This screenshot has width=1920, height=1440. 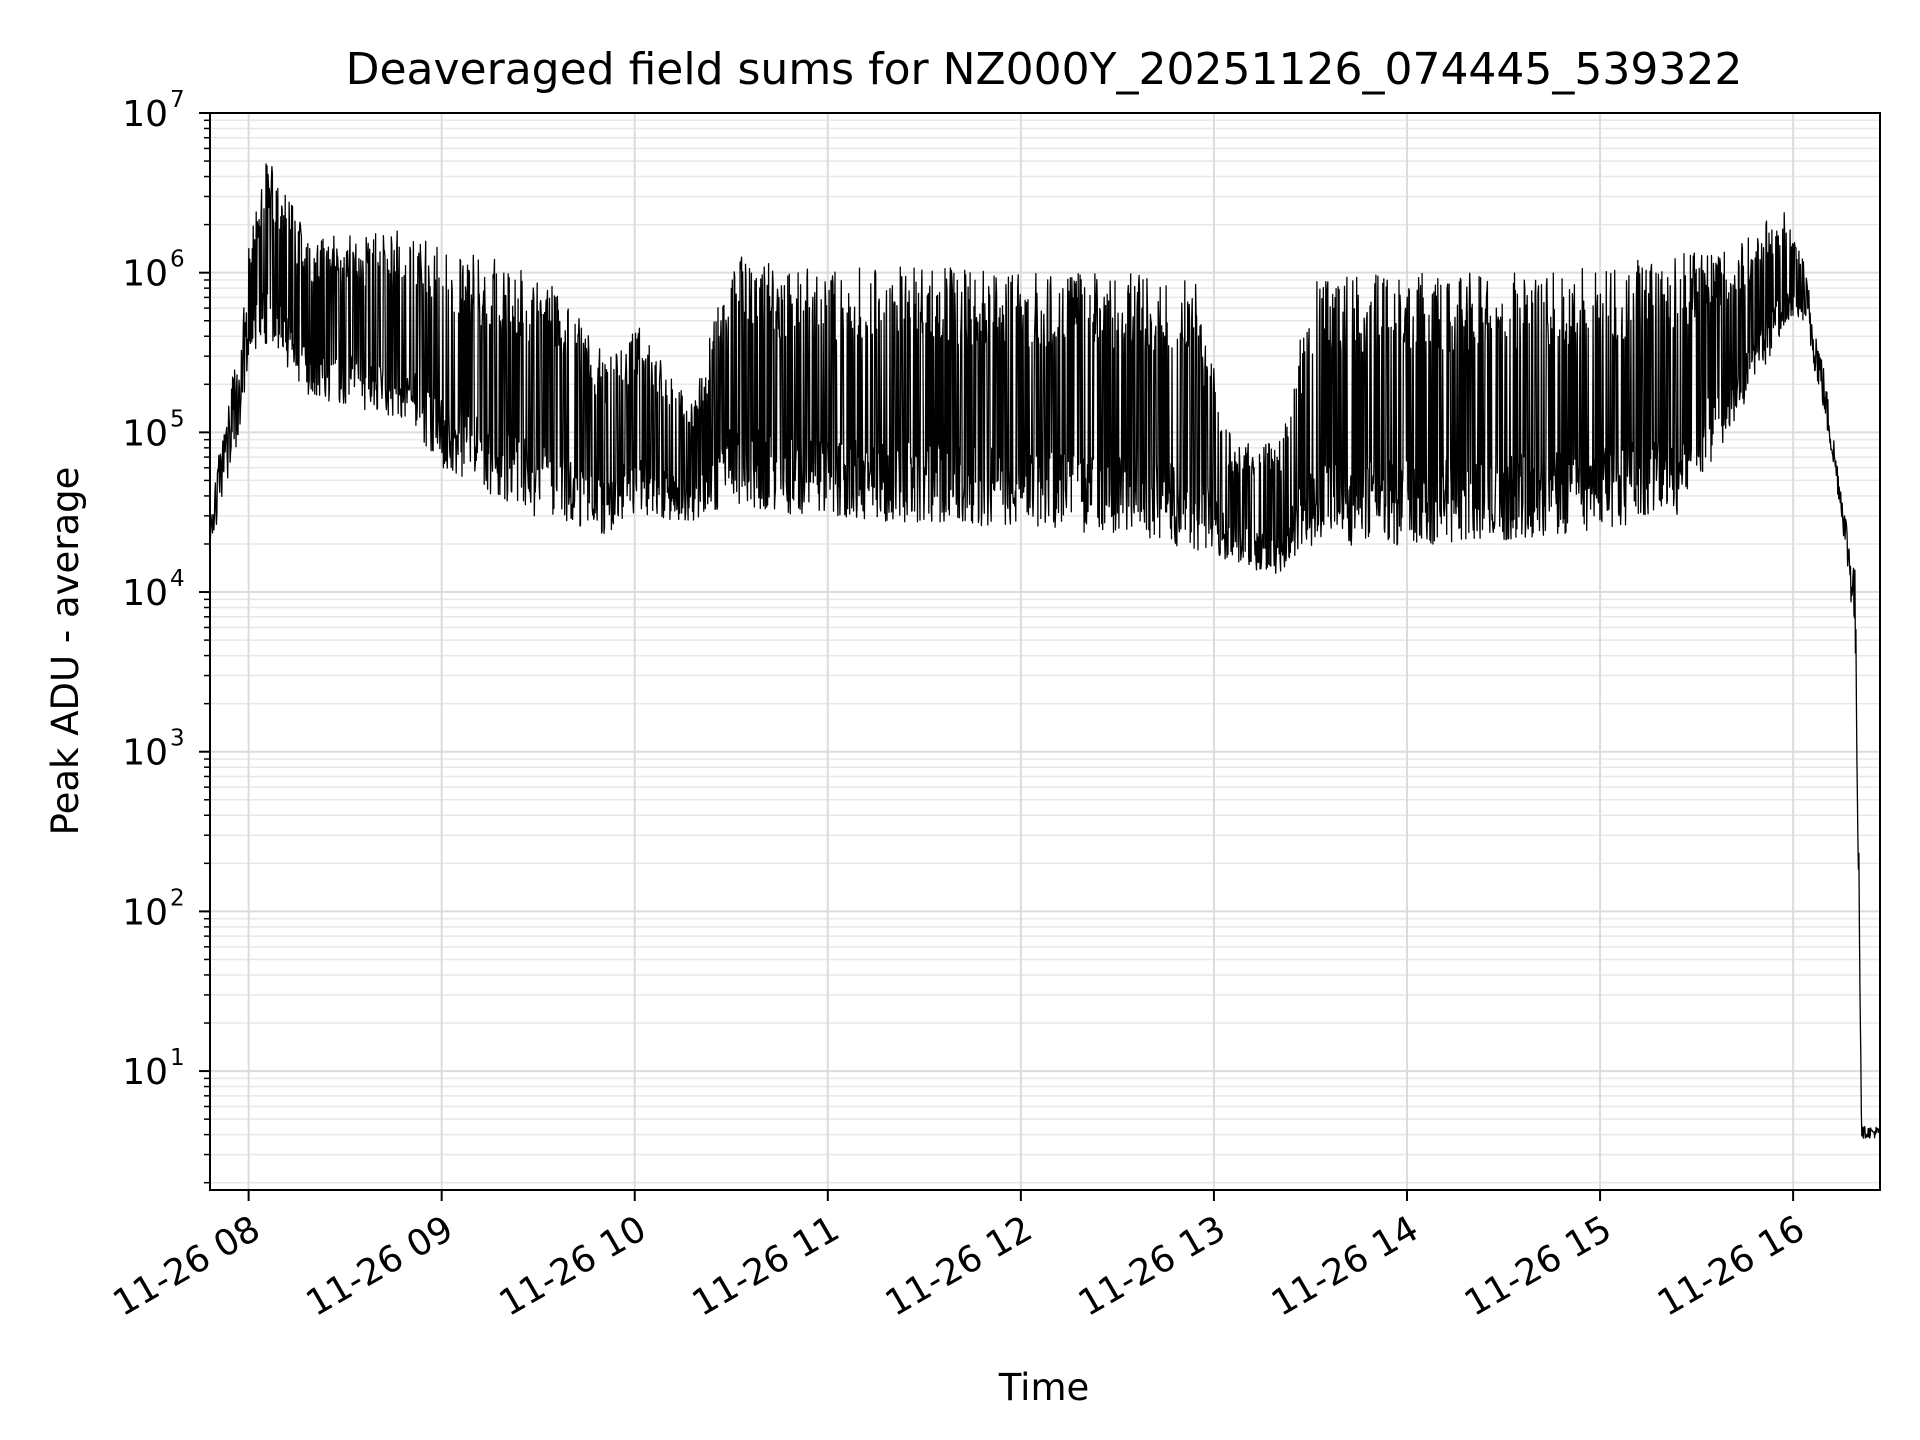 I want to click on y-tick-exponent: 2, so click(x=177, y=898).